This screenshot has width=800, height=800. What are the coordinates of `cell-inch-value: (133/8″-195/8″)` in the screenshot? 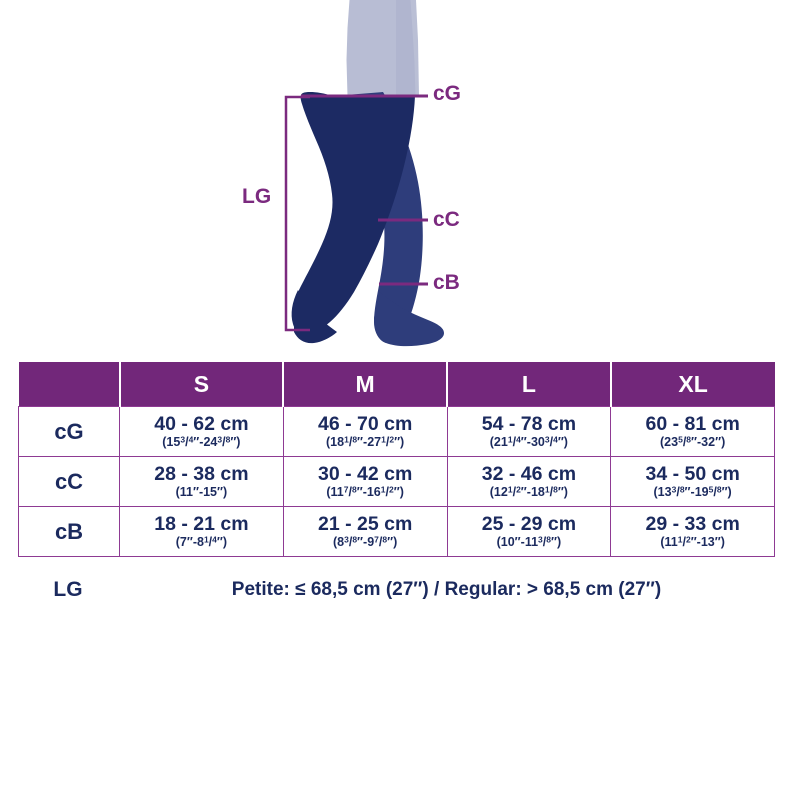 It's located at (692, 491).